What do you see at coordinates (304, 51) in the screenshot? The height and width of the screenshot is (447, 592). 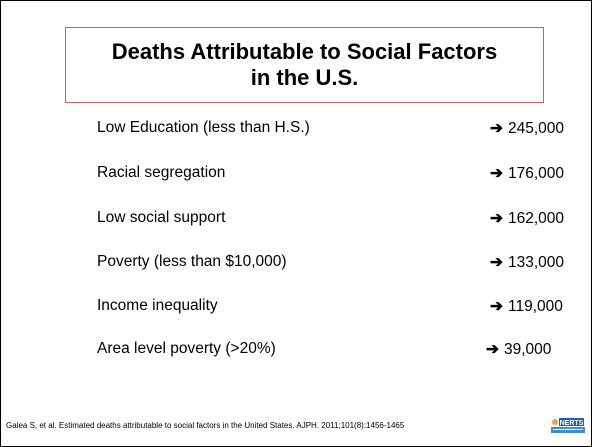 I see `title-line-1: Deaths Attributable to Social Factors` at bounding box center [304, 51].